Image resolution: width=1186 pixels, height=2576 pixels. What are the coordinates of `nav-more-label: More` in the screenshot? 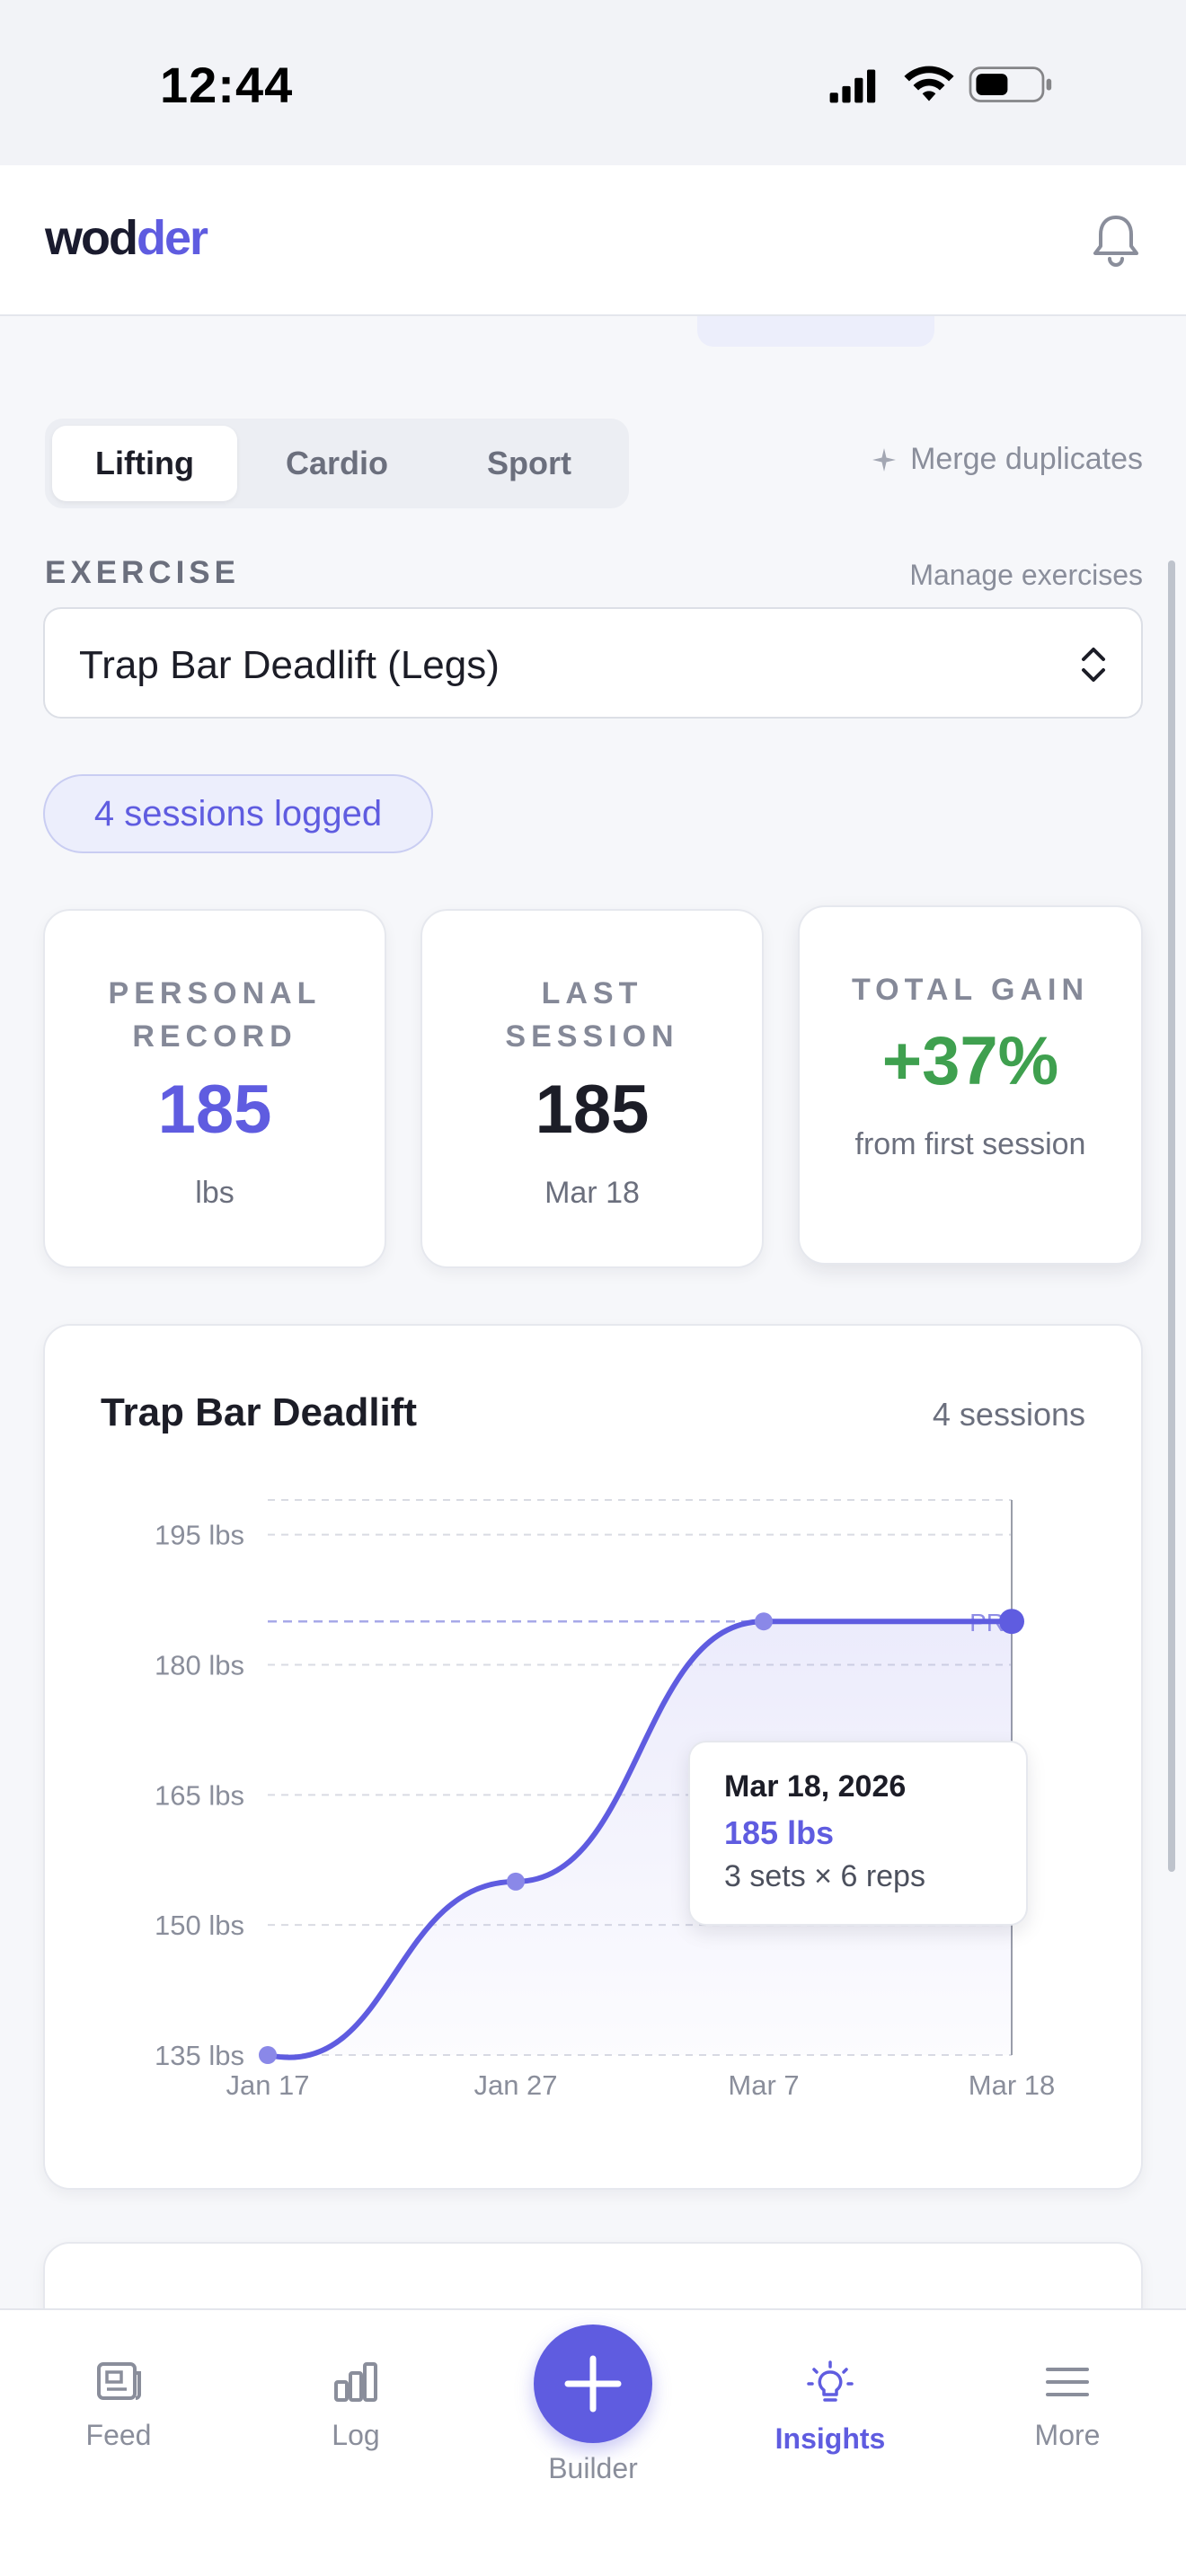 It's located at (1067, 2435).